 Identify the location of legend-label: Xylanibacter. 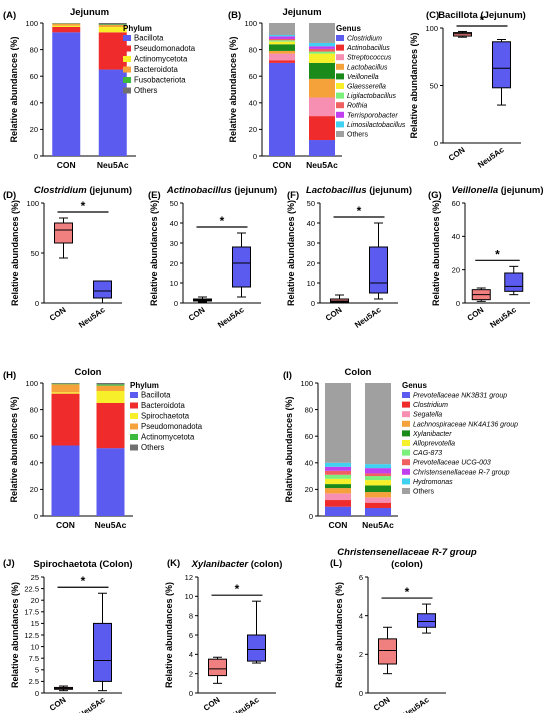
(432, 434).